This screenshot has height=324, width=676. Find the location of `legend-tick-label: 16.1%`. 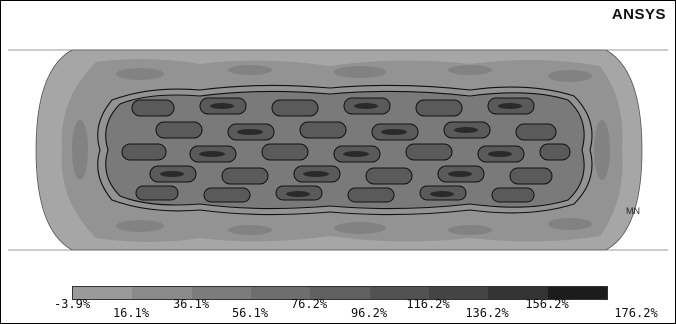

legend-tick-label: 16.1% is located at coordinates (131, 313).